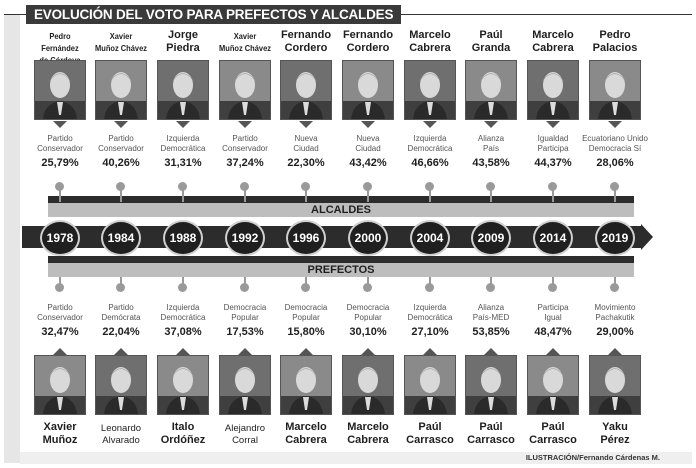 Image resolution: width=696 pixels, height=468 pixels. I want to click on prefecto-name-line-2: Muñoz, so click(60, 440).